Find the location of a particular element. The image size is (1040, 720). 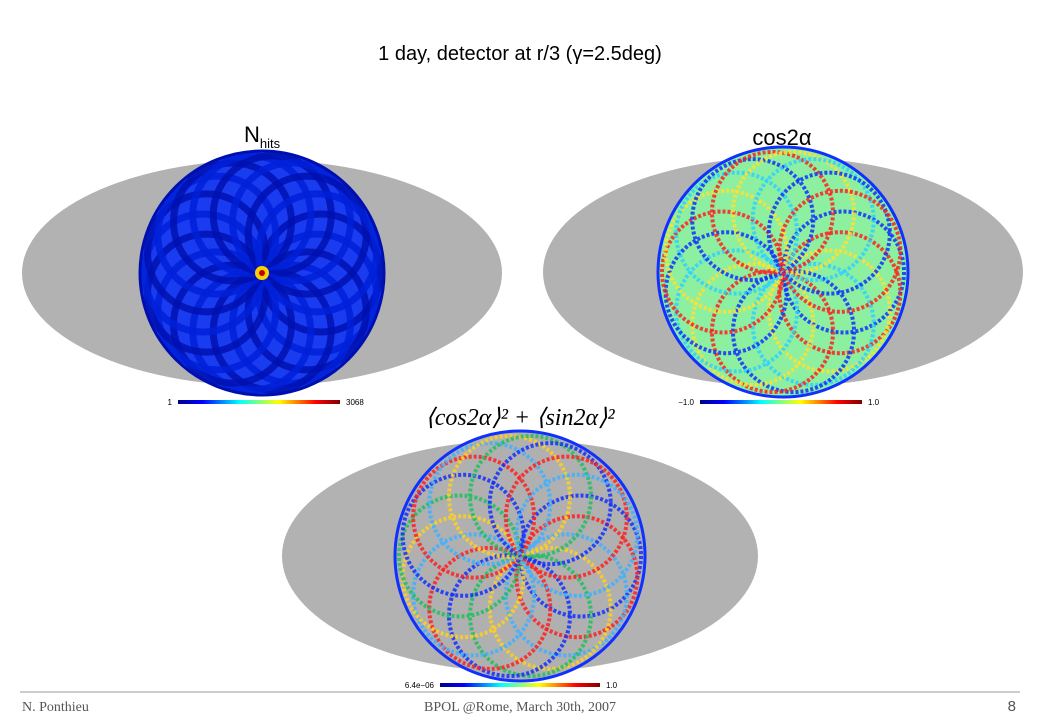

colorbar-max: 3068 is located at coordinates (355, 402).